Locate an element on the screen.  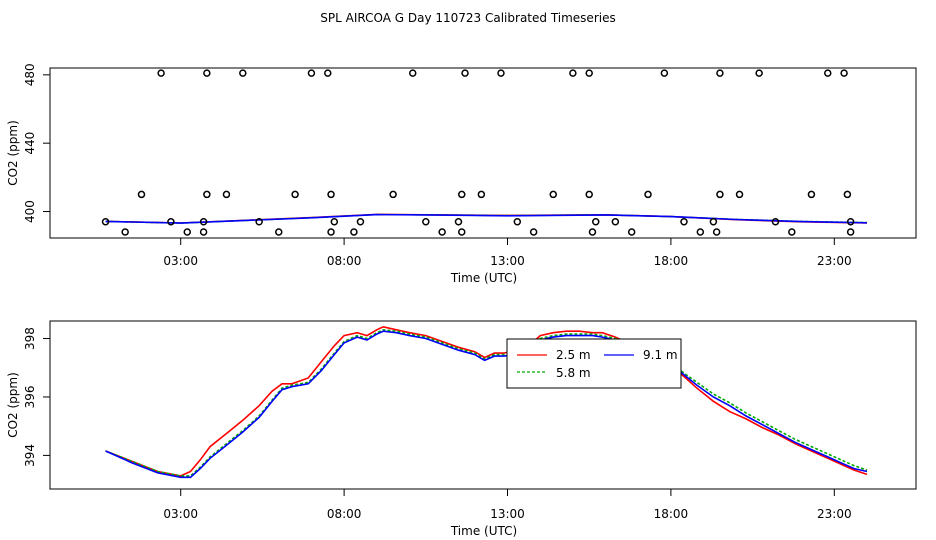
top-xtick-label: 13:00 is located at coordinates (507, 261).